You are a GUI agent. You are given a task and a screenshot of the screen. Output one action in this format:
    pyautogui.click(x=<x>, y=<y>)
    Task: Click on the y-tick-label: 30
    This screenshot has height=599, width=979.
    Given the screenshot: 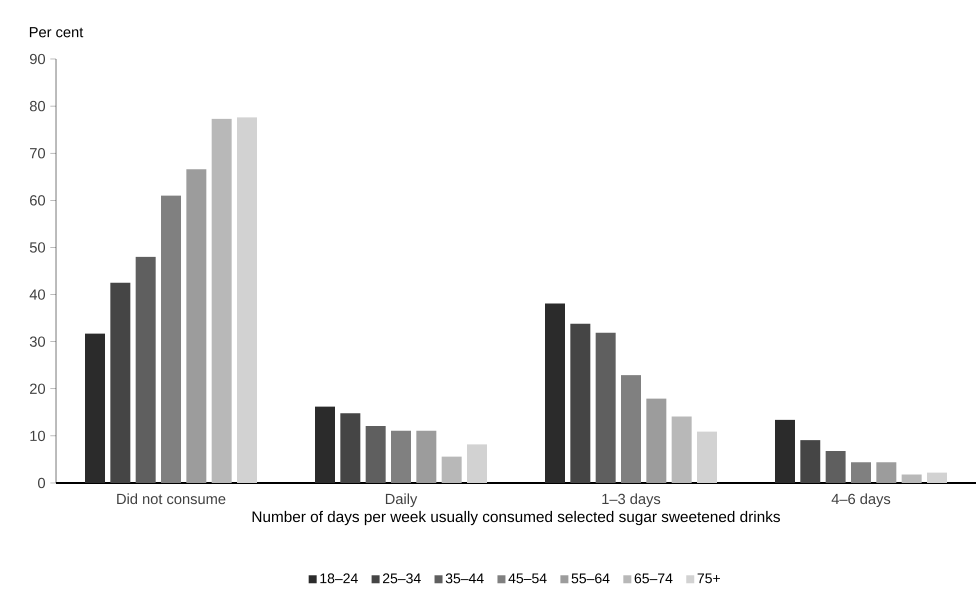 What is the action you would take?
    pyautogui.click(x=38, y=341)
    